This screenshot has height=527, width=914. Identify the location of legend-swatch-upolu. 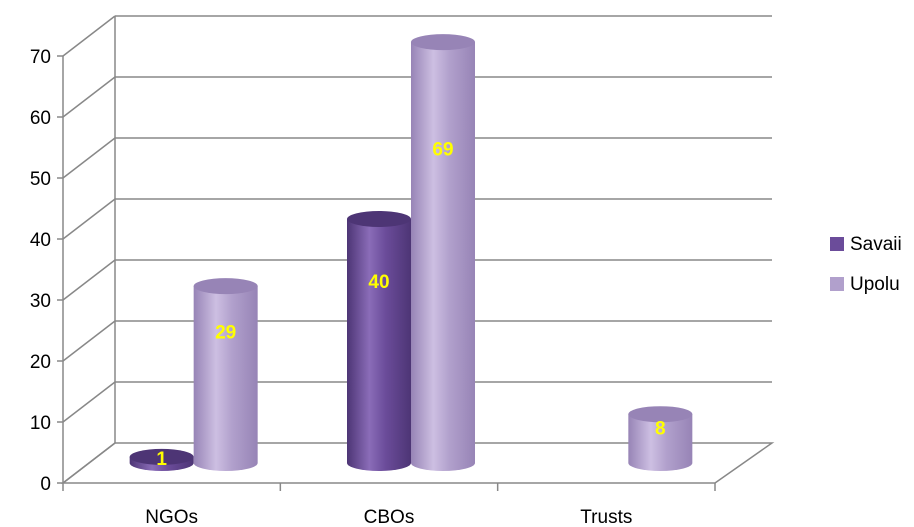
(837, 284).